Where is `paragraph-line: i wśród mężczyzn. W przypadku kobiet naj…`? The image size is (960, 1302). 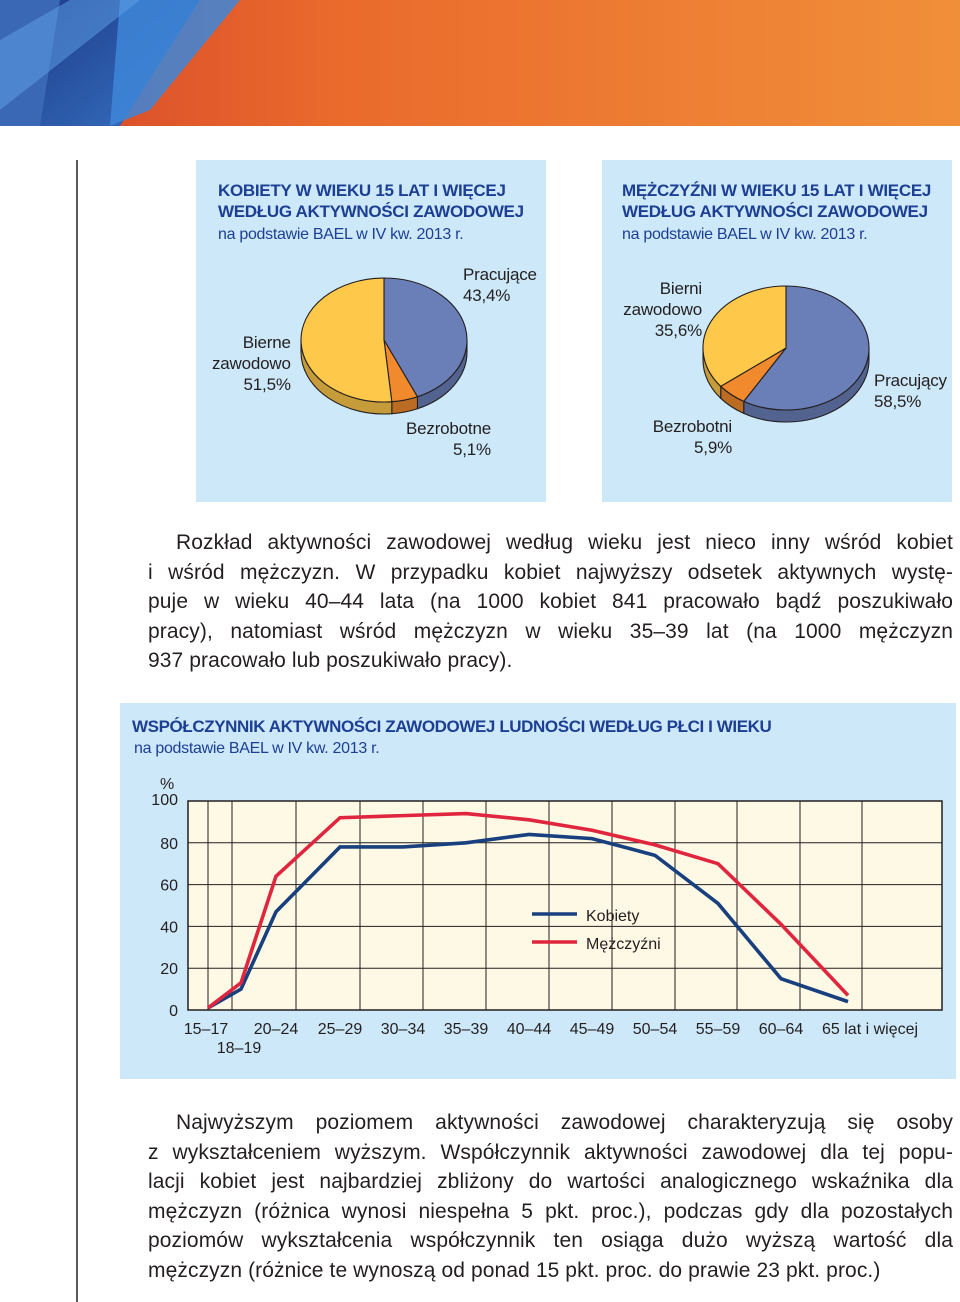 paragraph-line: i wśród mężczyzn. W przypadku kobiet naj… is located at coordinates (550, 572).